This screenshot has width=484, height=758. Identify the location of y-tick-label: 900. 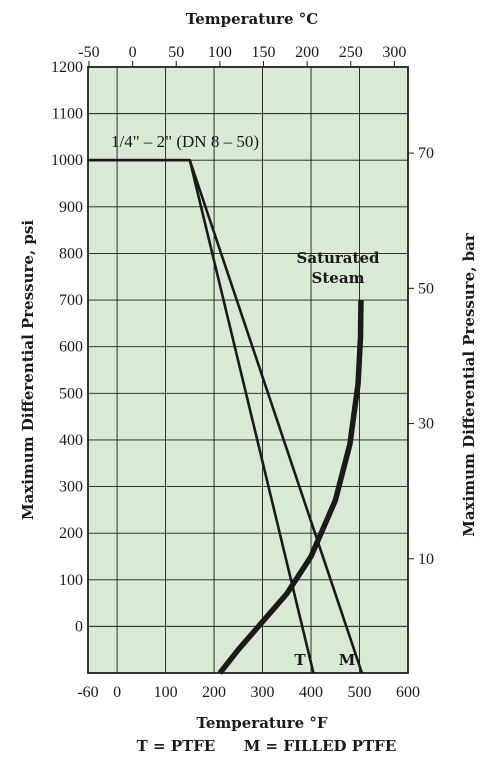
(71, 207).